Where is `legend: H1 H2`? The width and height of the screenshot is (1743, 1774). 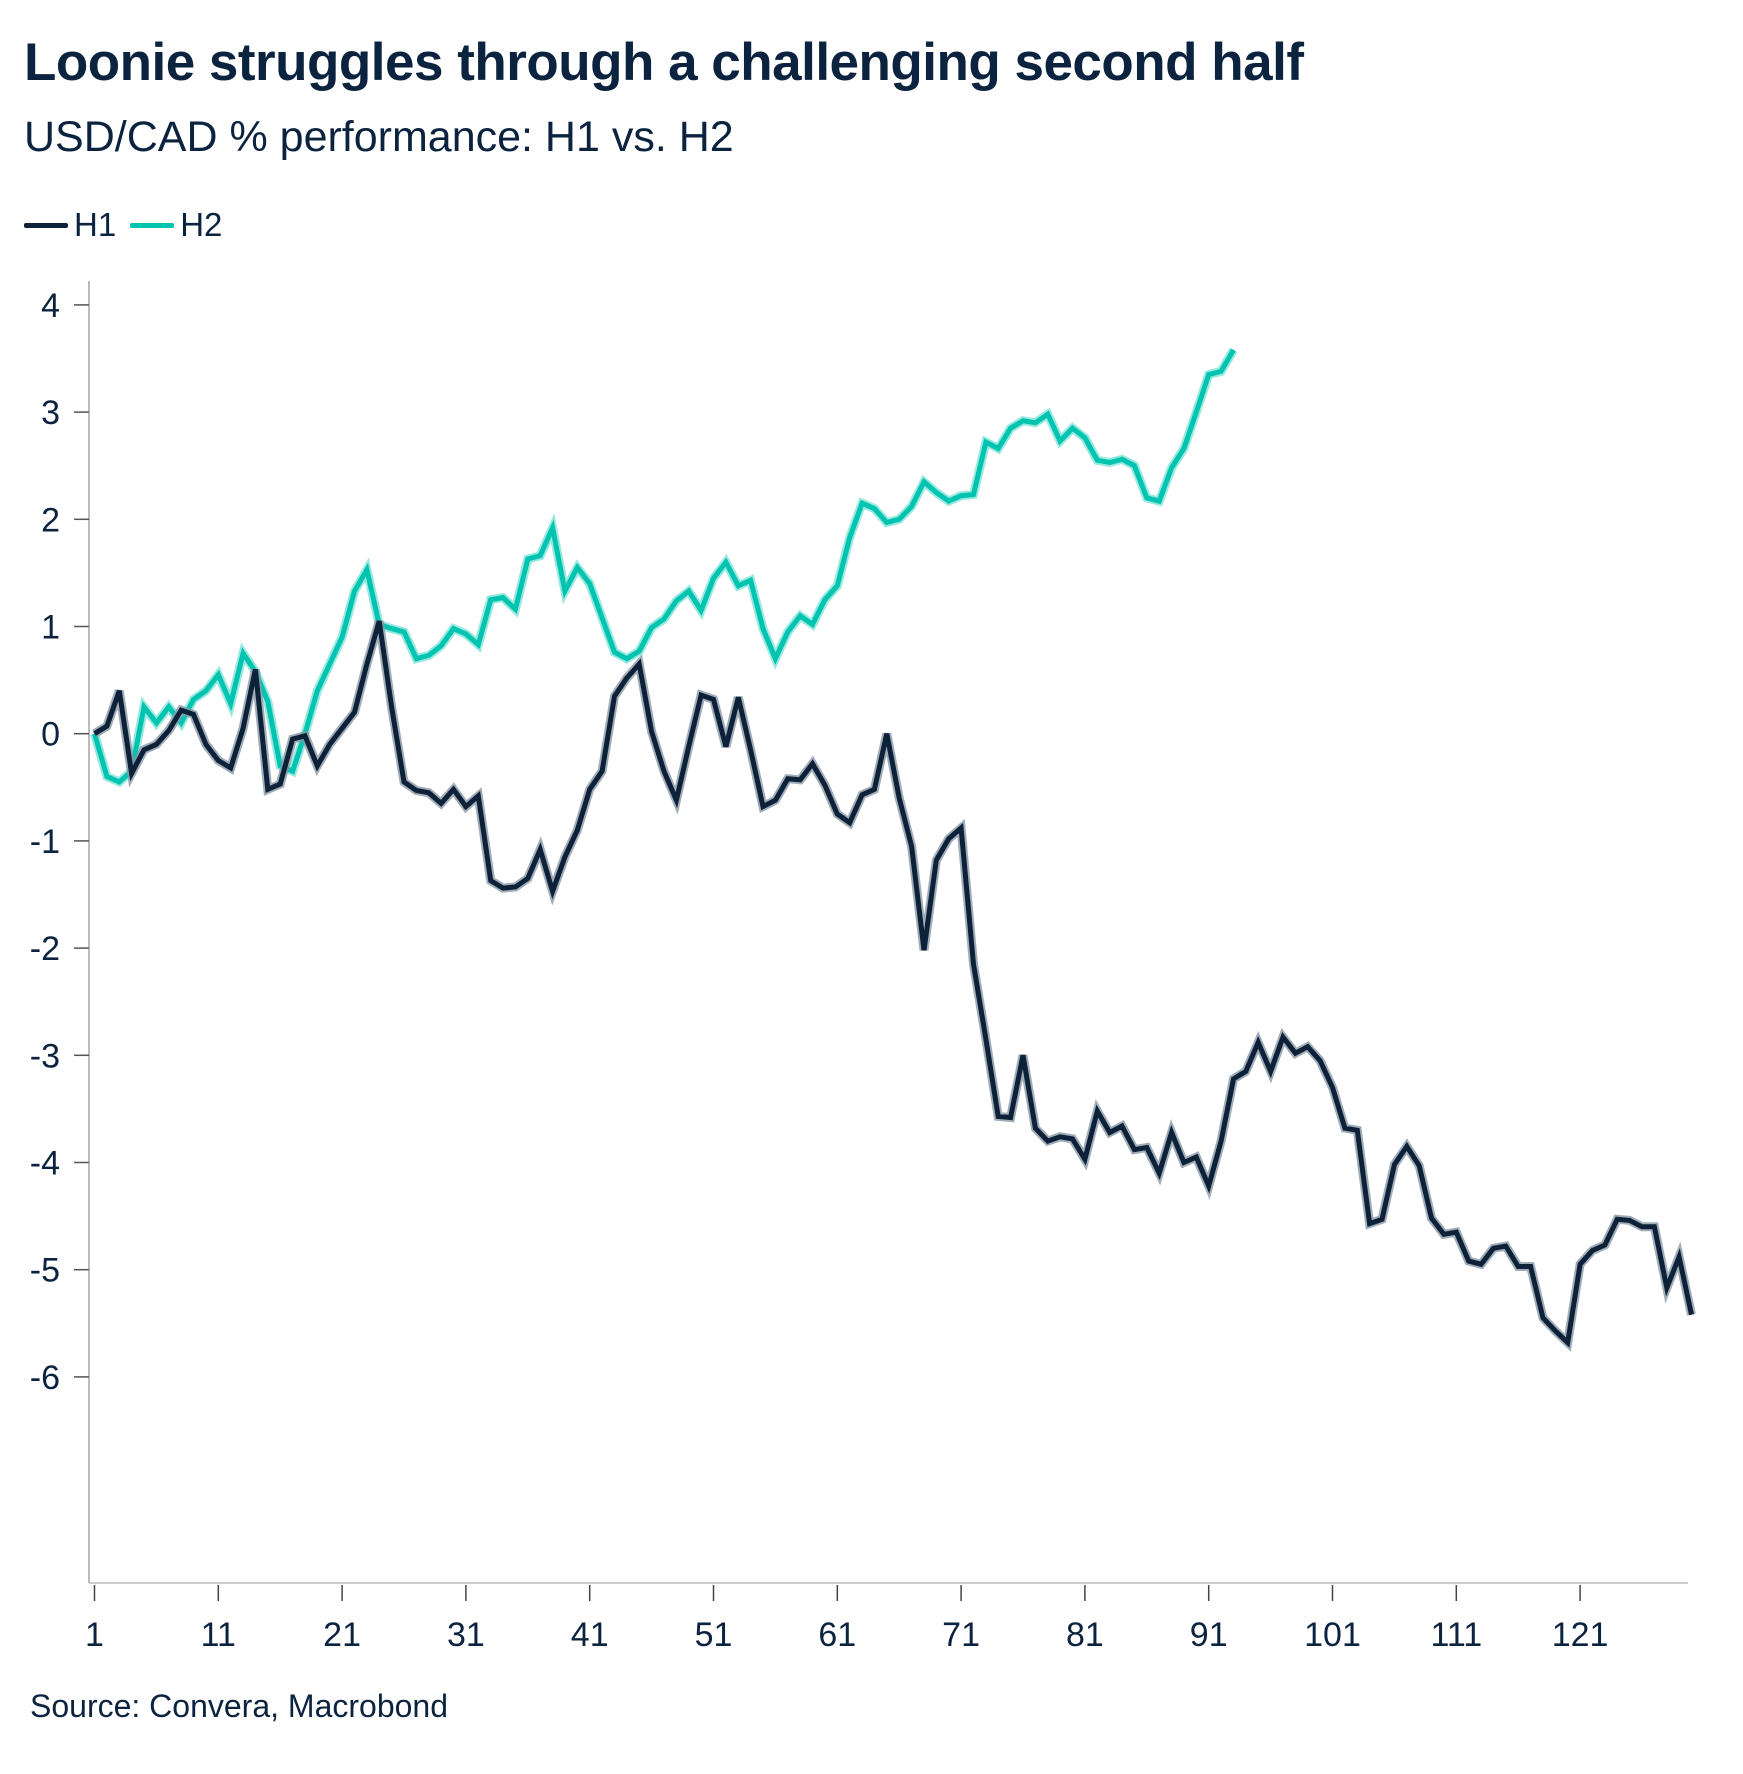
legend: H1 H2 is located at coordinates (123, 225).